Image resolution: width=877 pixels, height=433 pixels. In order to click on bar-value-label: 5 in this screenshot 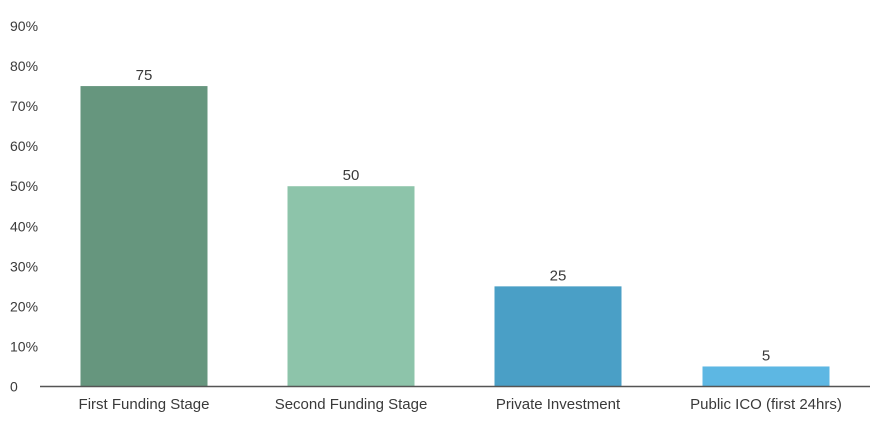, I will do `click(766, 355)`.